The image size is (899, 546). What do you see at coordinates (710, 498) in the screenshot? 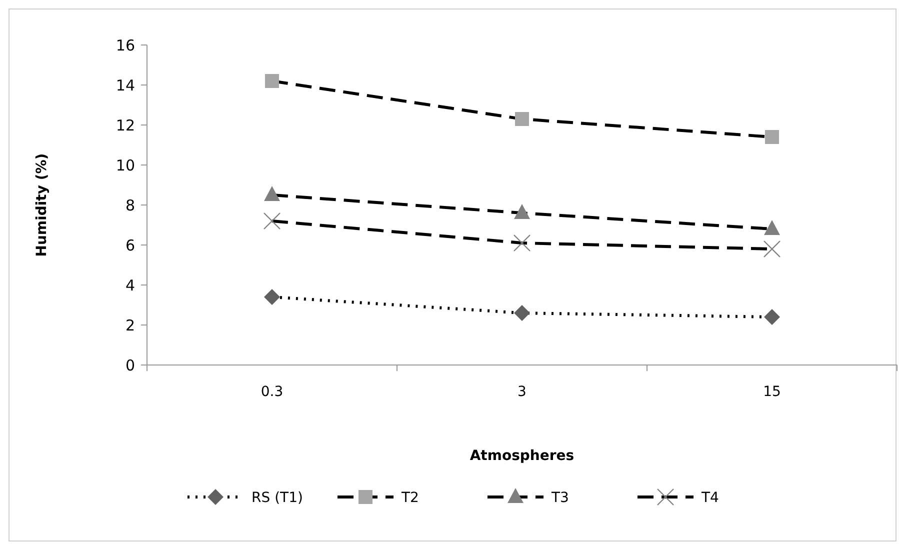
I see `legend-label: T4` at bounding box center [710, 498].